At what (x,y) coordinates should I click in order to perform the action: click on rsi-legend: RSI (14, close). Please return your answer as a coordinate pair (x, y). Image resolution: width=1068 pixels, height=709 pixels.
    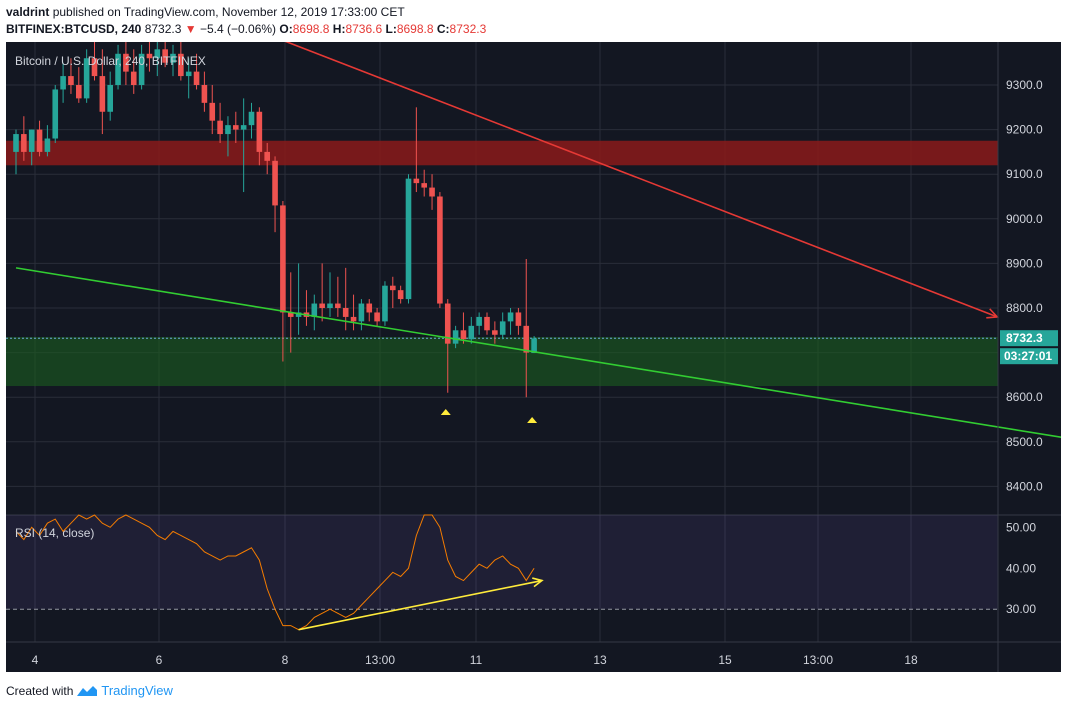
    Looking at the image, I should click on (54, 533).